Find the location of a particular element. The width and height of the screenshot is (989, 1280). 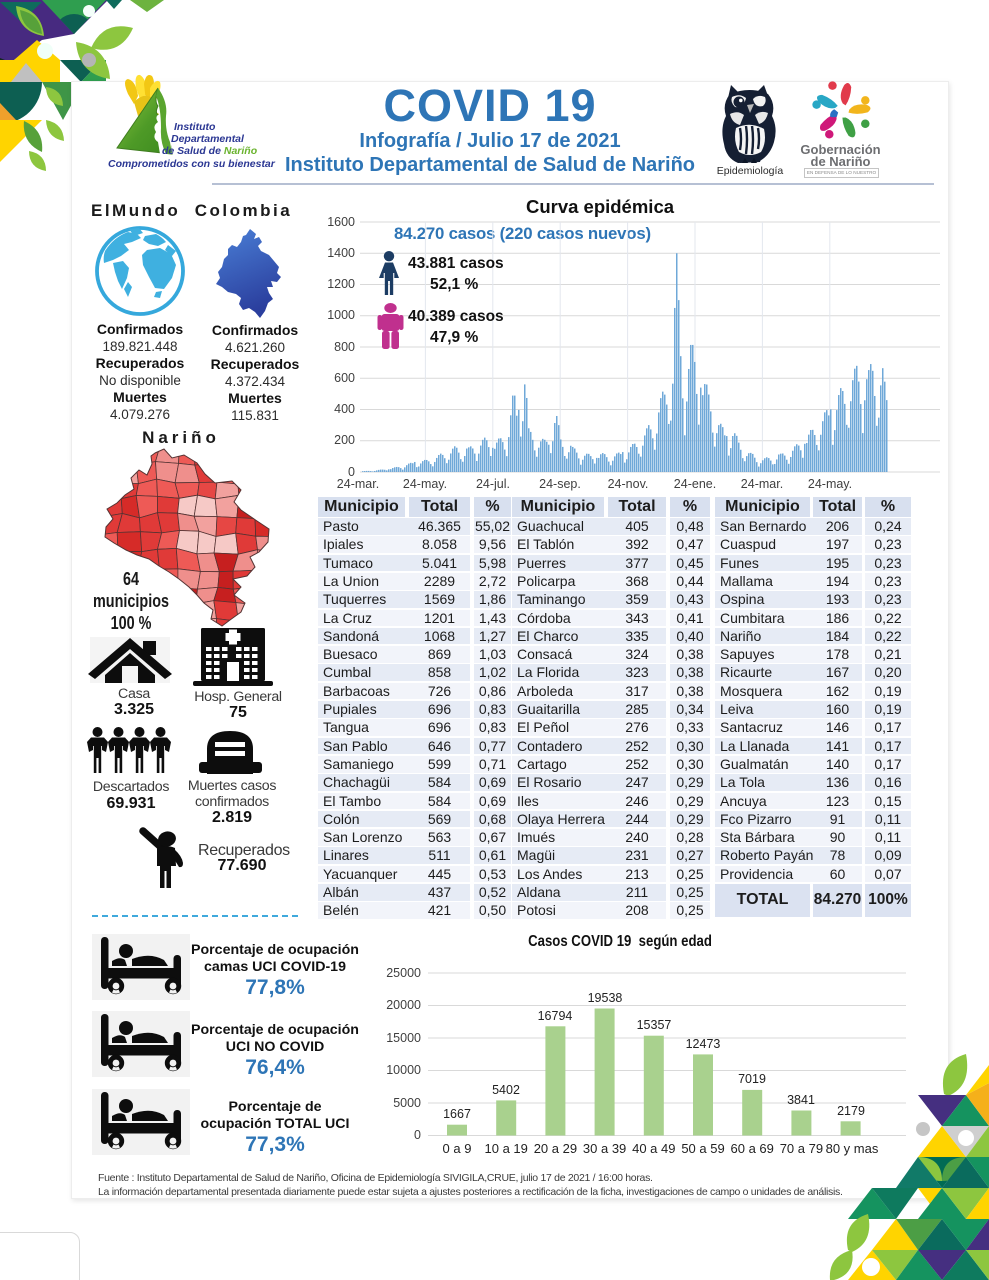

svg-text: Instituto is located at coordinates (195, 127).